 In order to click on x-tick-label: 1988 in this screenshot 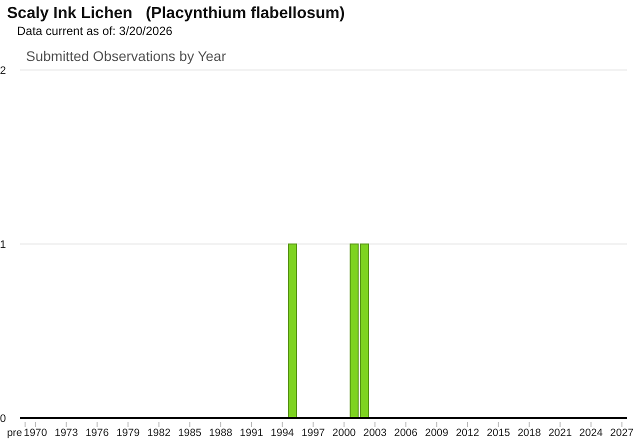, I will do `click(220, 433)`.